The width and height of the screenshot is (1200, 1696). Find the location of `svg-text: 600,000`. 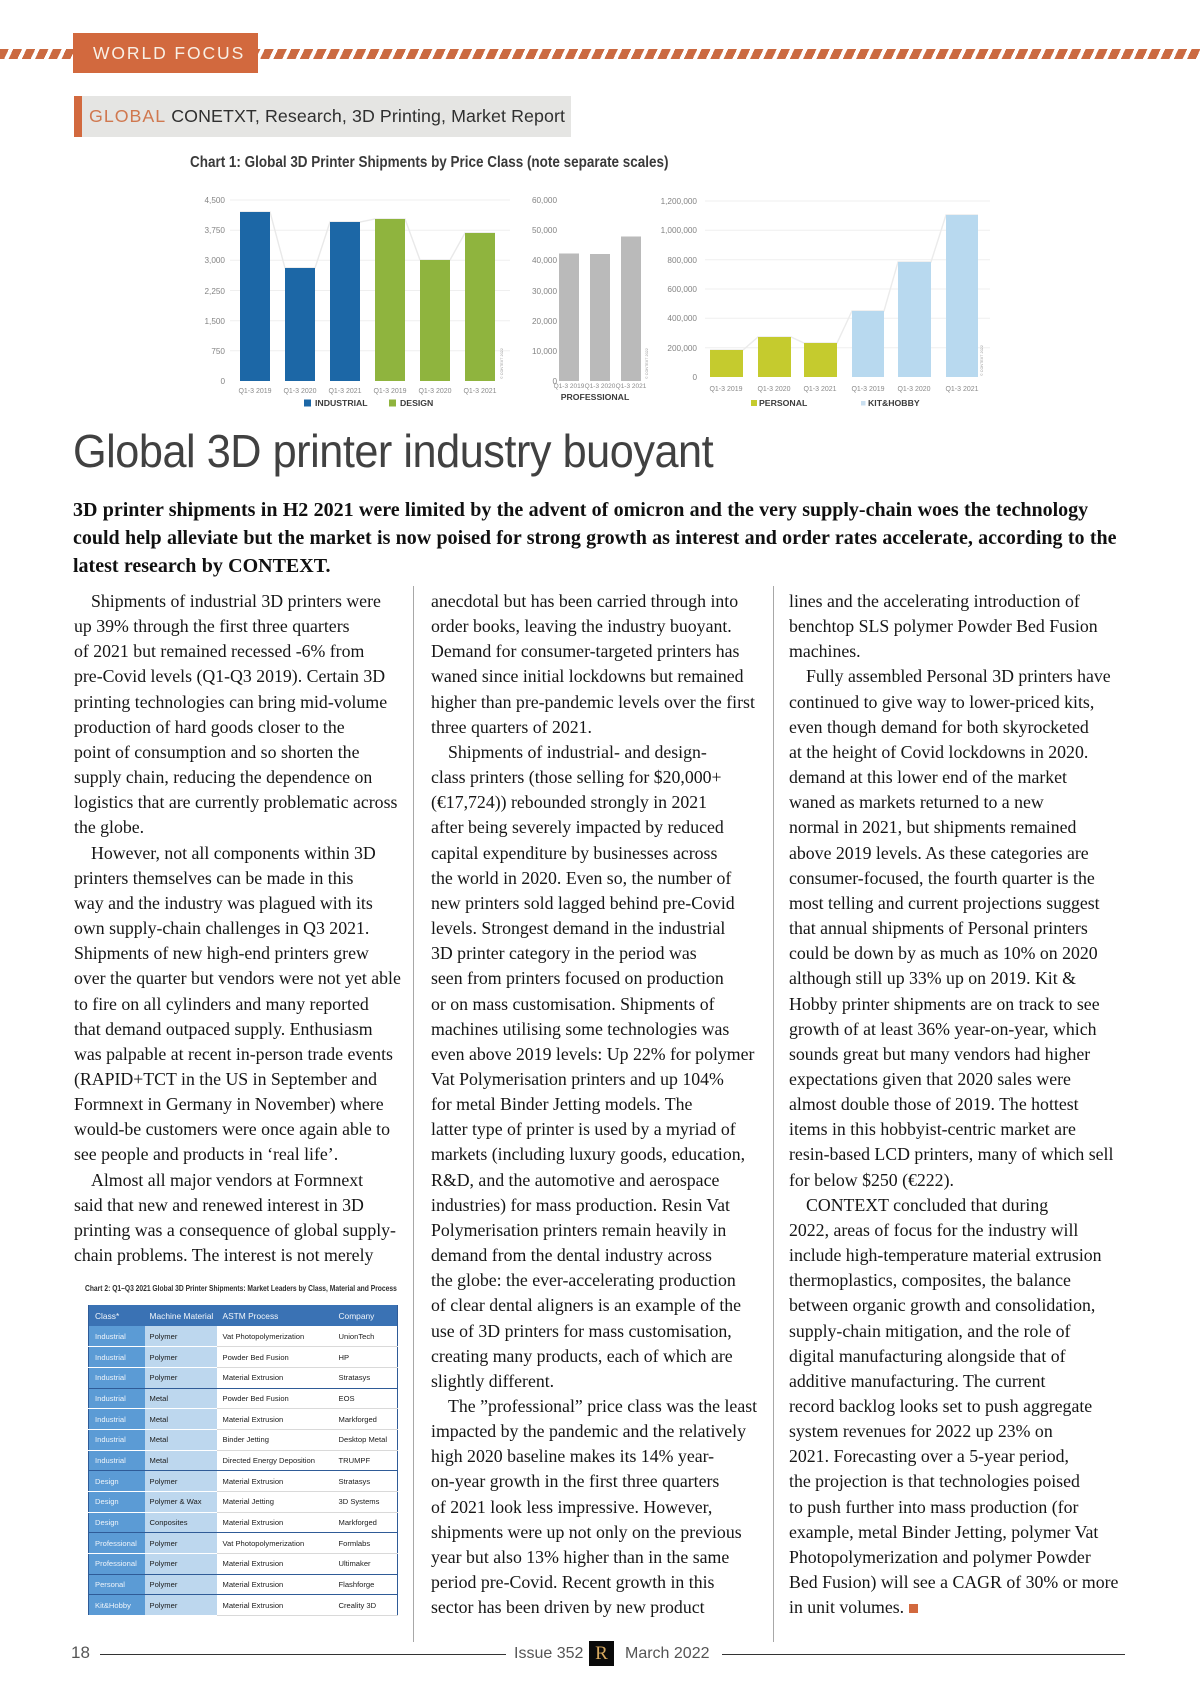

svg-text: 600,000 is located at coordinates (682, 289).